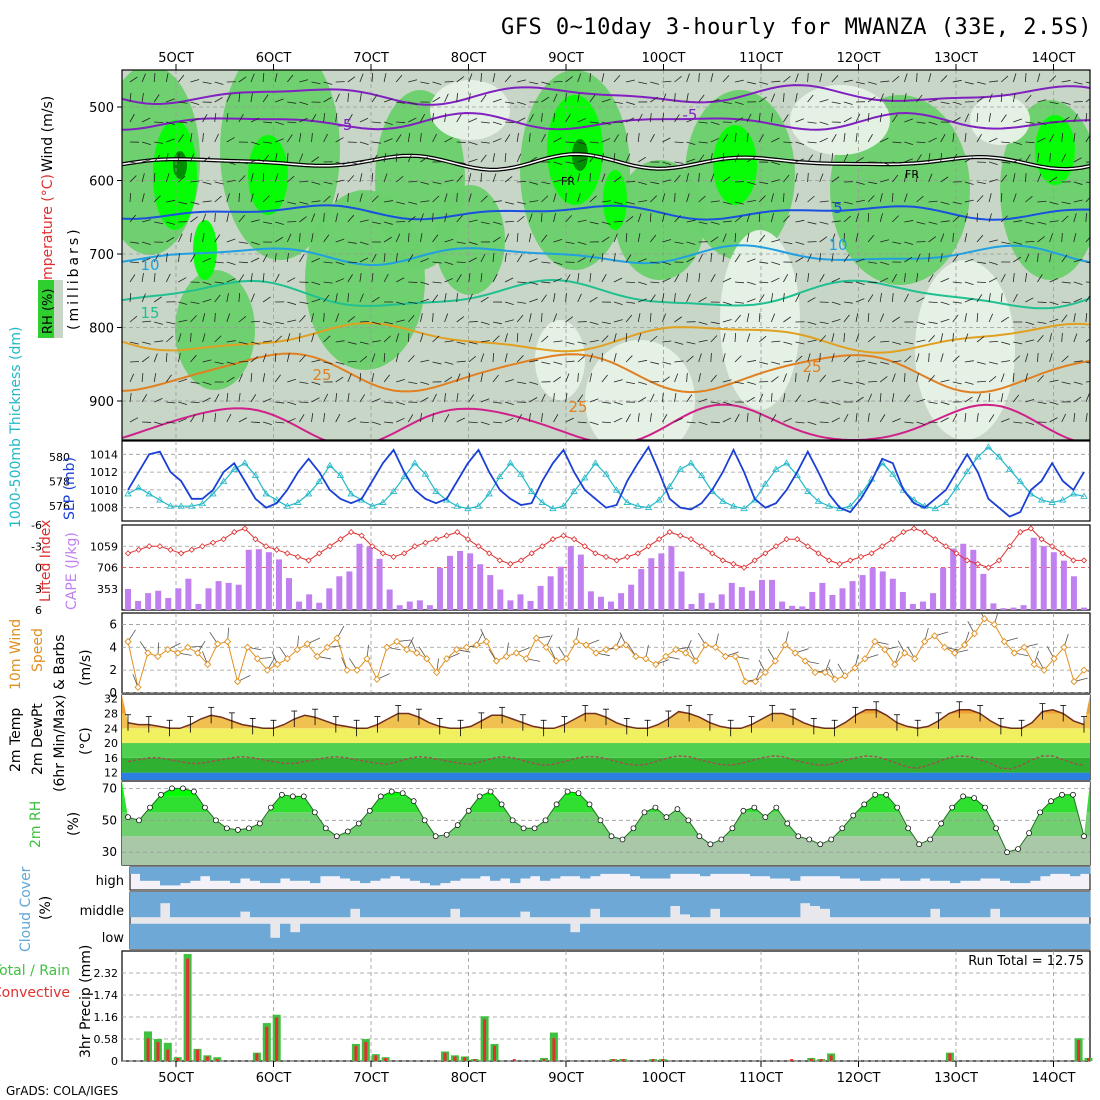 This screenshot has height=1100, width=1100. I want to click on bottom-tick-label: 13OCT, so click(956, 1078).